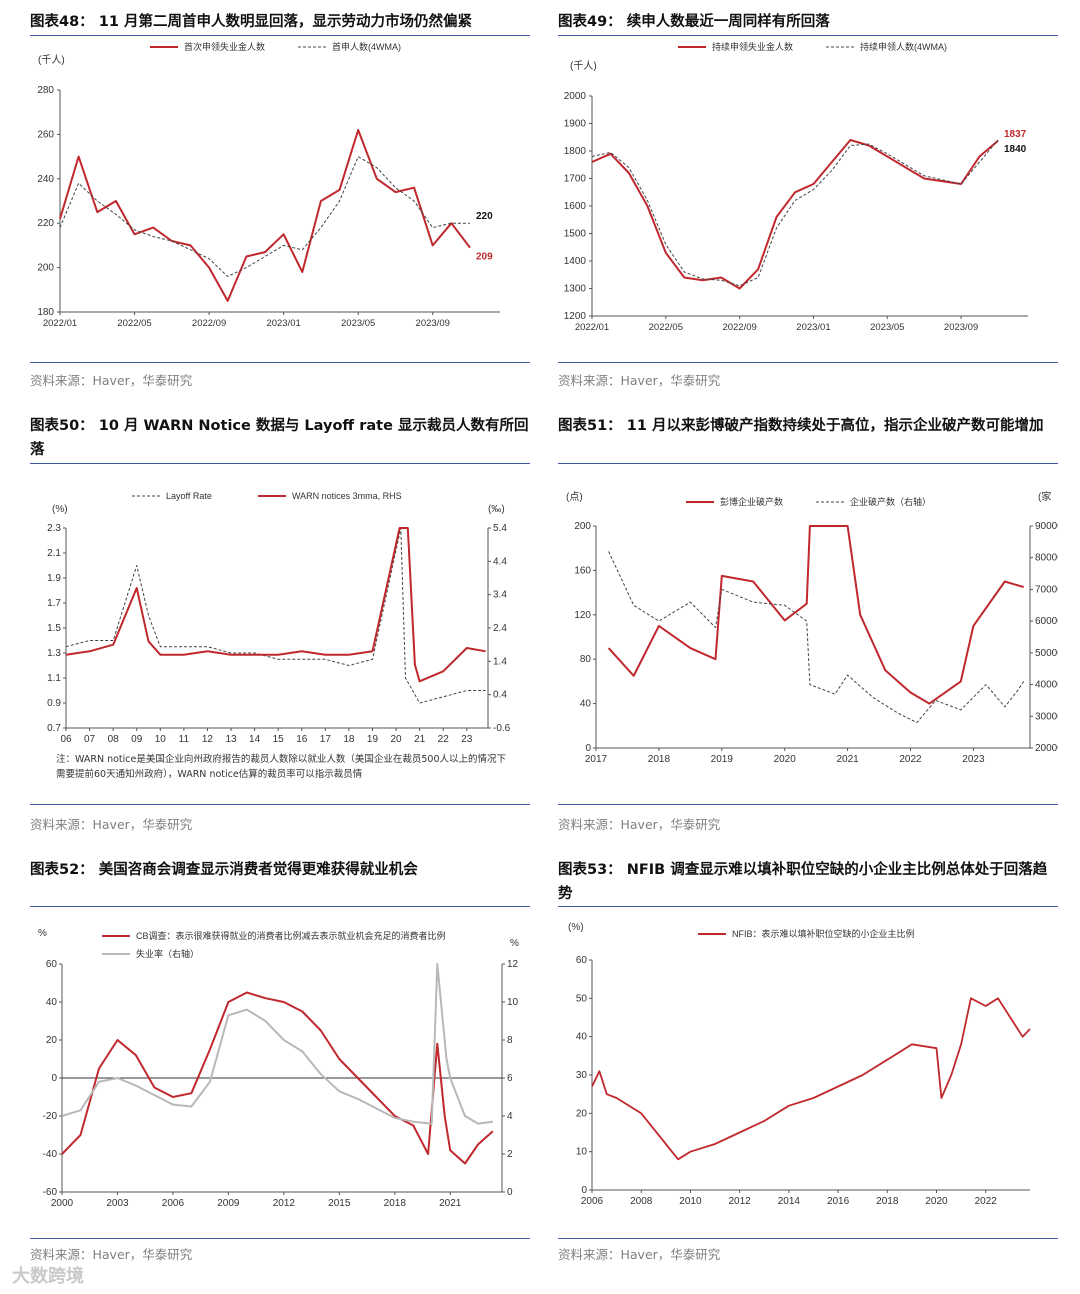  What do you see at coordinates (339, 1203) in the screenshot?
I see `x-tick-label: 2015` at bounding box center [339, 1203].